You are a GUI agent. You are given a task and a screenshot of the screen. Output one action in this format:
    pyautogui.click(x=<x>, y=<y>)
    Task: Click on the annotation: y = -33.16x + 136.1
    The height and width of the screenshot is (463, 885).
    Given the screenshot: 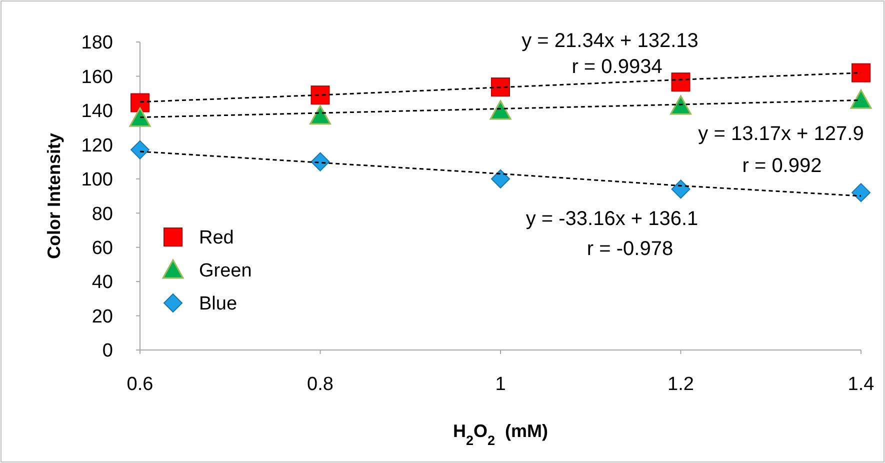 What is the action you would take?
    pyautogui.click(x=612, y=219)
    